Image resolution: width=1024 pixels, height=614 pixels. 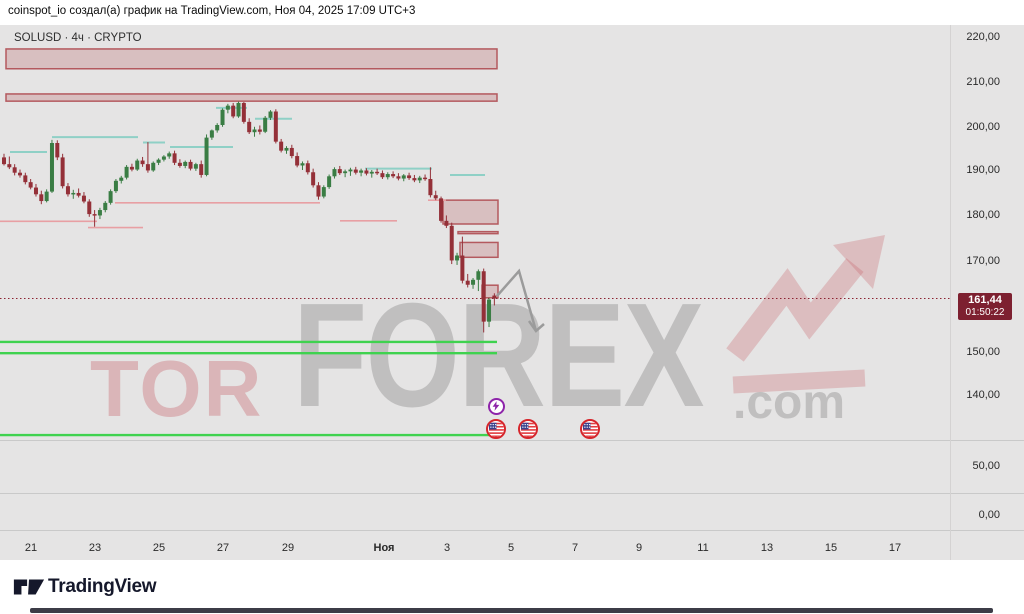 I want to click on time-tick-label: 23, so click(x=95, y=548).